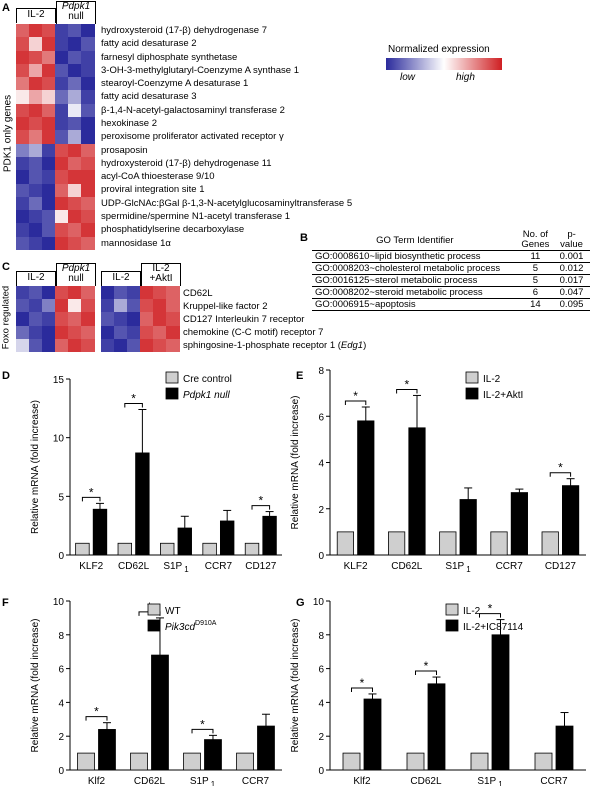 This screenshot has width=590, height=786. Describe the element at coordinates (191, 626) in the screenshot. I see `legend-label: Pik3cdD910A` at that location.